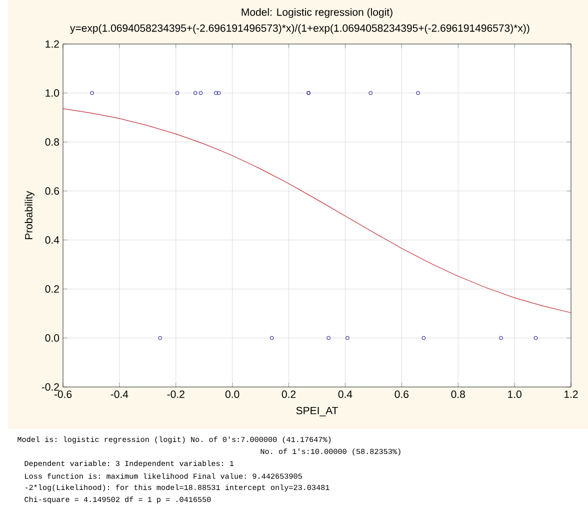 The image size is (588, 525). Describe the element at coordinates (52, 191) in the screenshot. I see `y-tick-label: 0.6` at that location.